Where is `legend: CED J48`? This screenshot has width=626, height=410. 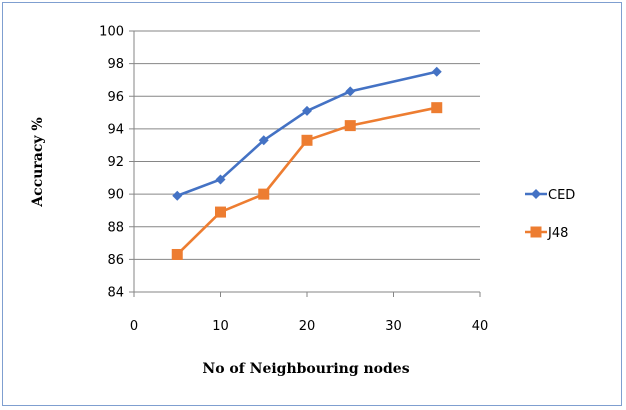 legend: CED J48 is located at coordinates (550, 214).